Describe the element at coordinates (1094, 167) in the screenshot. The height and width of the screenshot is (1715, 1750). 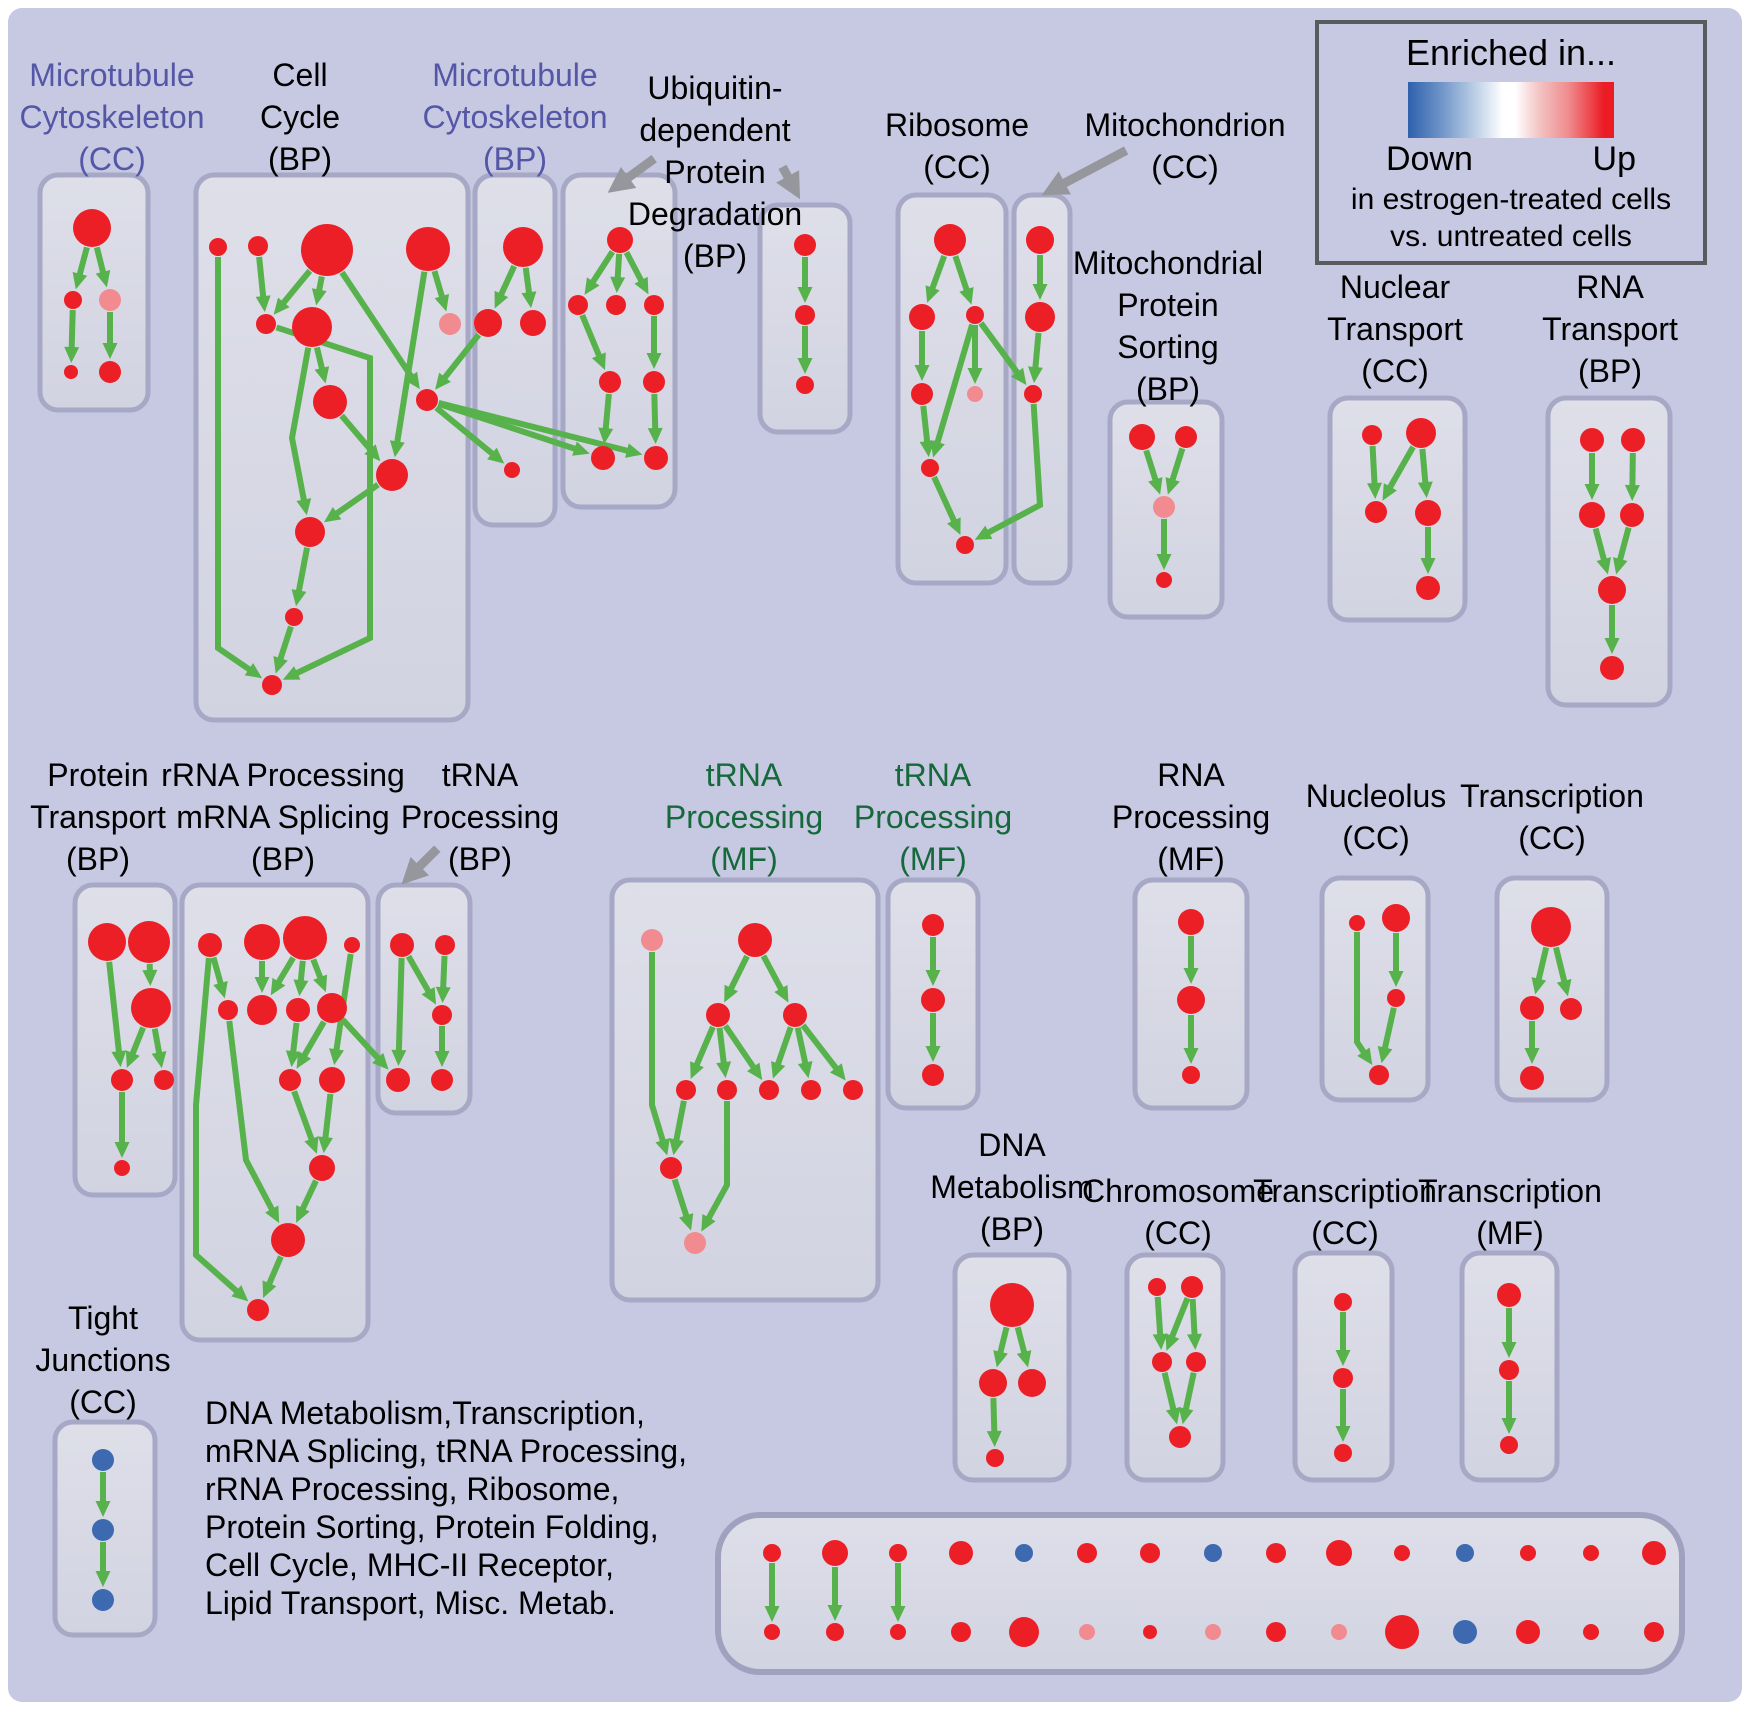
I see `pointer-arrow` at that location.